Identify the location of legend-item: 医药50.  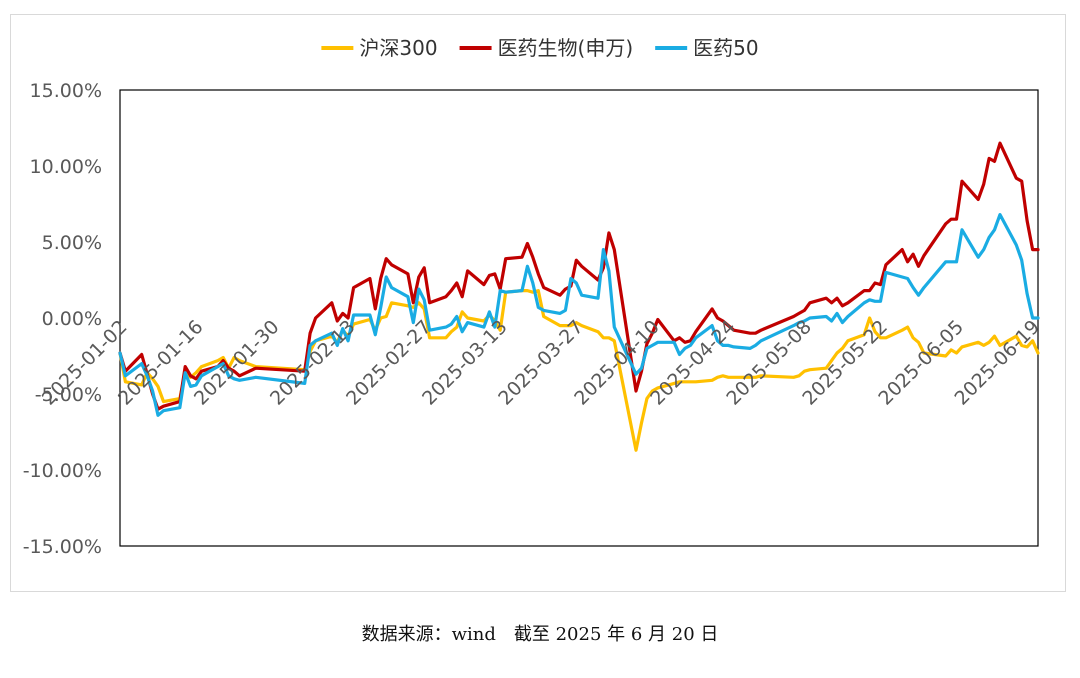
(707, 48).